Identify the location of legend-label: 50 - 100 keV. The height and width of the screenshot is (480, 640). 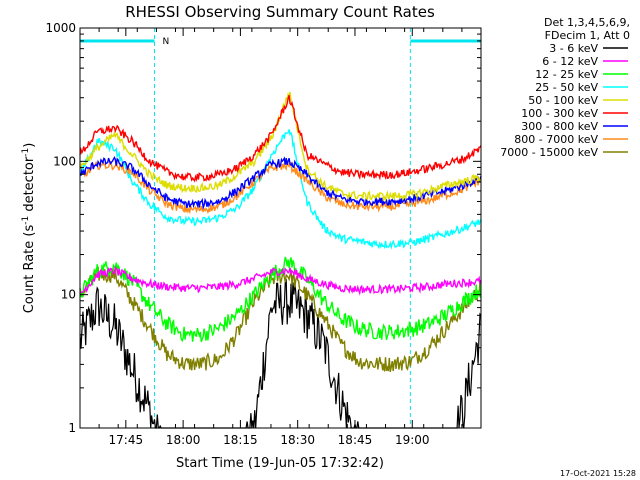
(563, 100).